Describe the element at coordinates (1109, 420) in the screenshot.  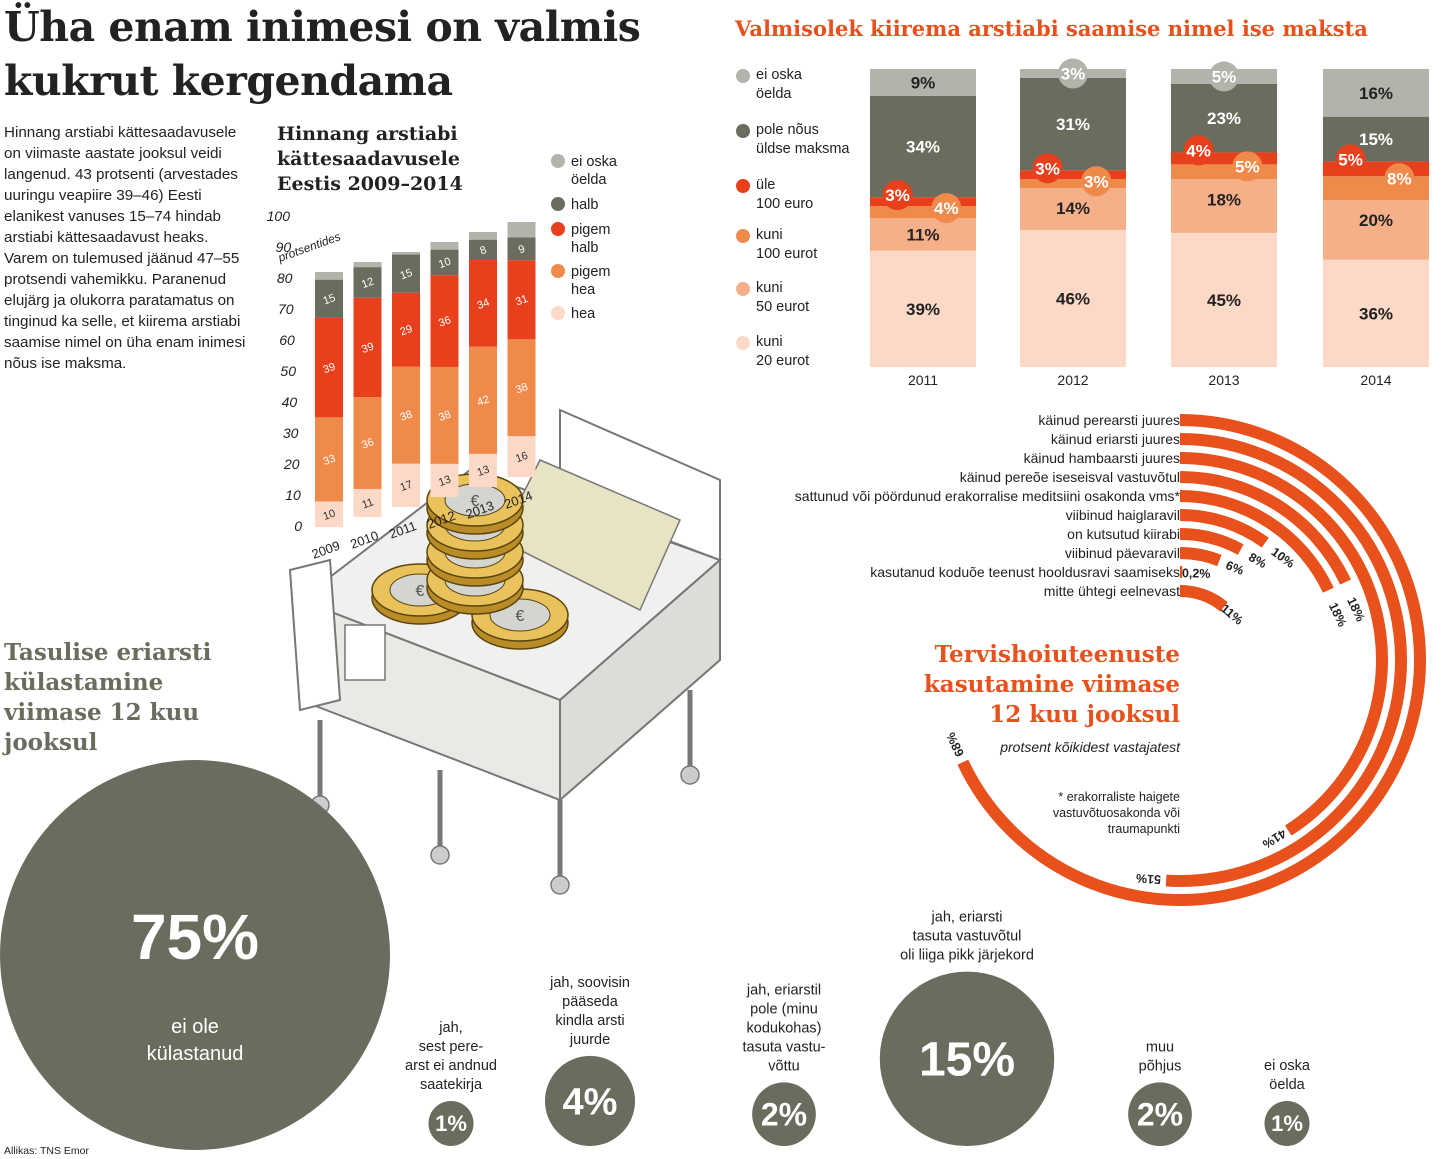
I see `usage-category-label: käinud perearsti juures` at that location.